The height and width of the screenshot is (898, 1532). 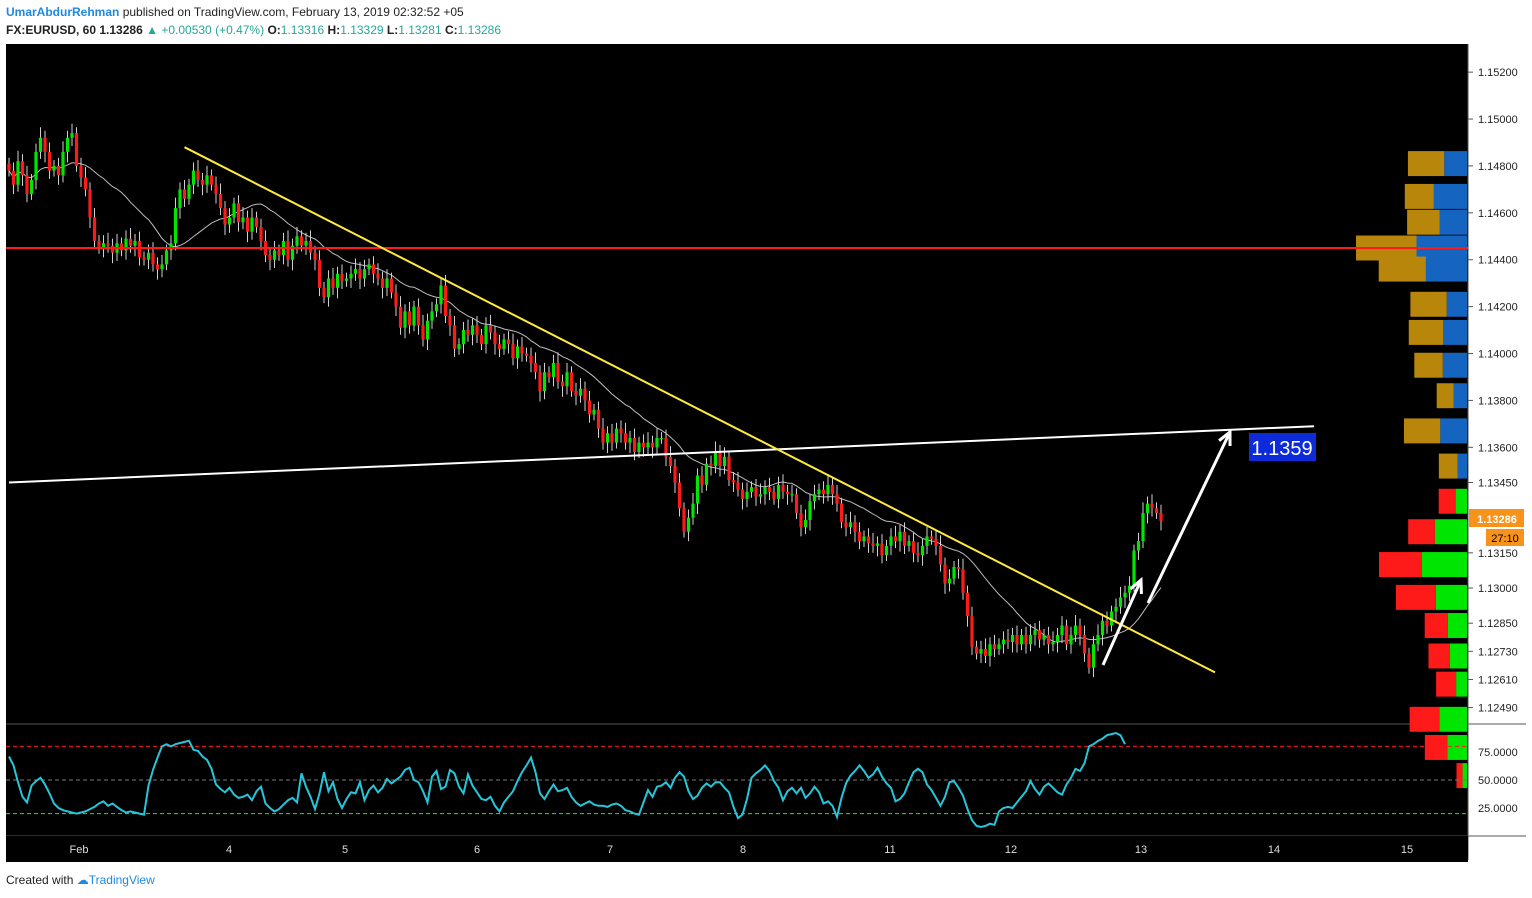 What do you see at coordinates (1498, 709) in the screenshot?
I see `price-tick-label: 1.12490` at bounding box center [1498, 709].